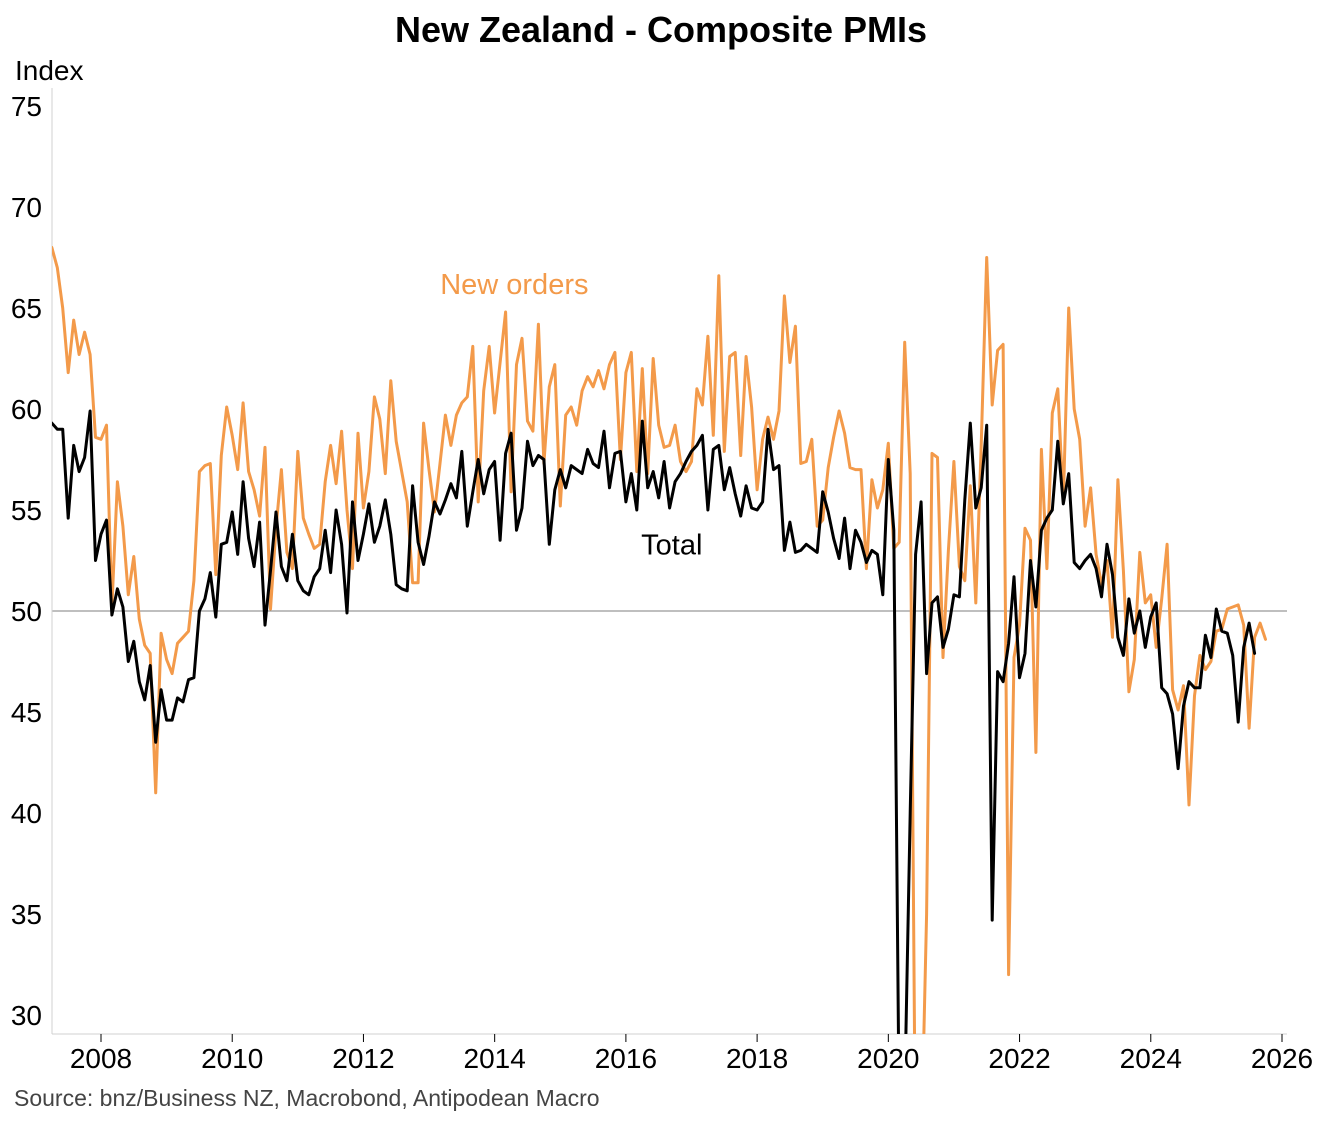 The height and width of the screenshot is (1122, 1323). I want to click on y-tick-label: 70, so click(26, 207).